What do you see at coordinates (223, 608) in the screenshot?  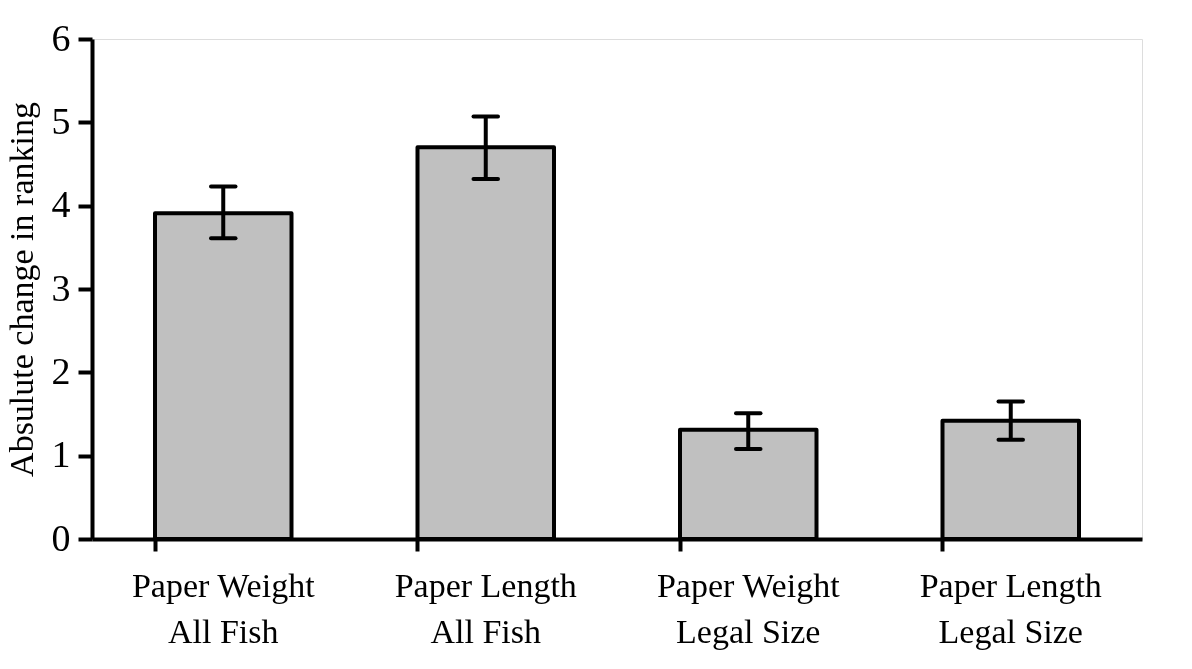 I see `x-tick-label: Paper Weight All Fish` at bounding box center [223, 608].